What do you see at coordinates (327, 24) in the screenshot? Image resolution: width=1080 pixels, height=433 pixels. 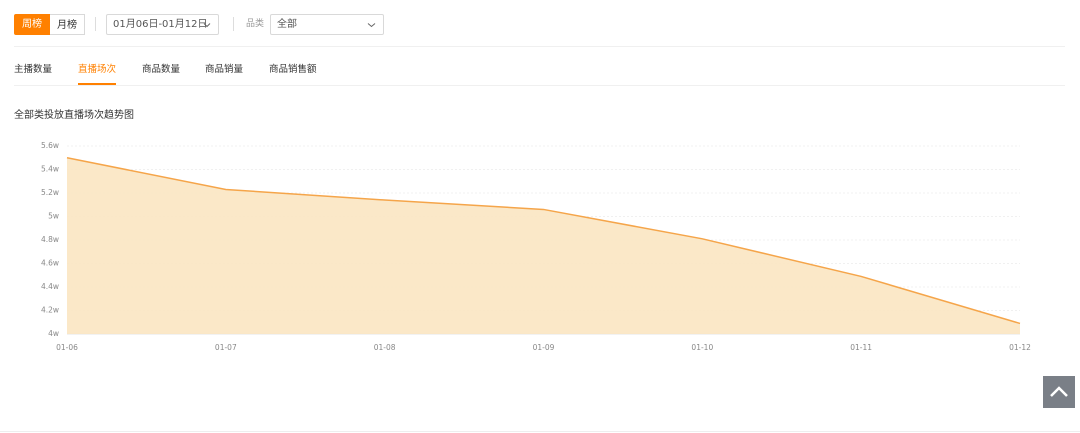 I see `category-select: 全部` at bounding box center [327, 24].